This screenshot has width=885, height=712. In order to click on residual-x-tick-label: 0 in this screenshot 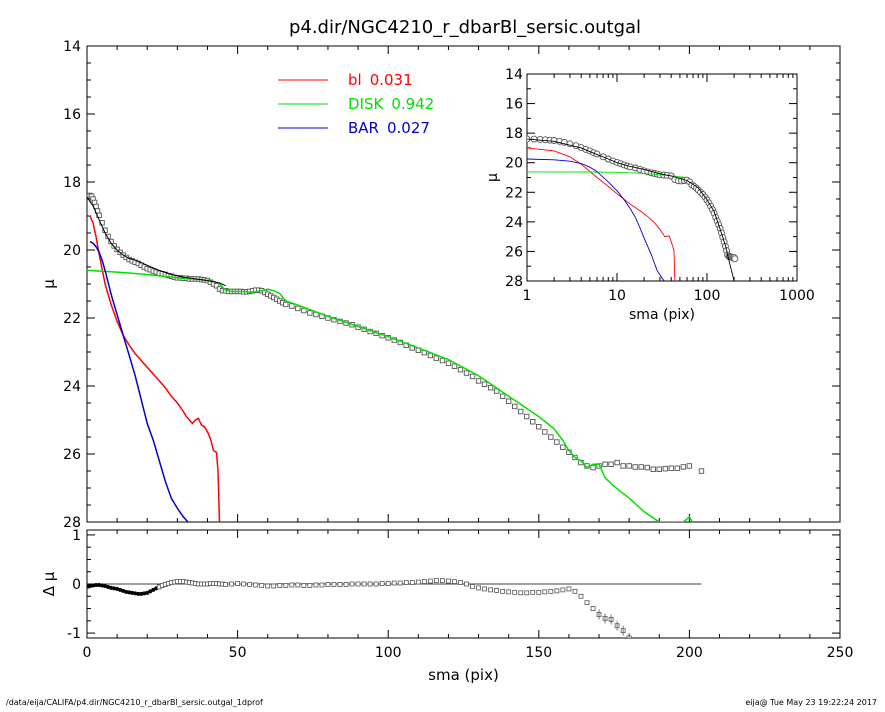, I will do `click(87, 653)`.